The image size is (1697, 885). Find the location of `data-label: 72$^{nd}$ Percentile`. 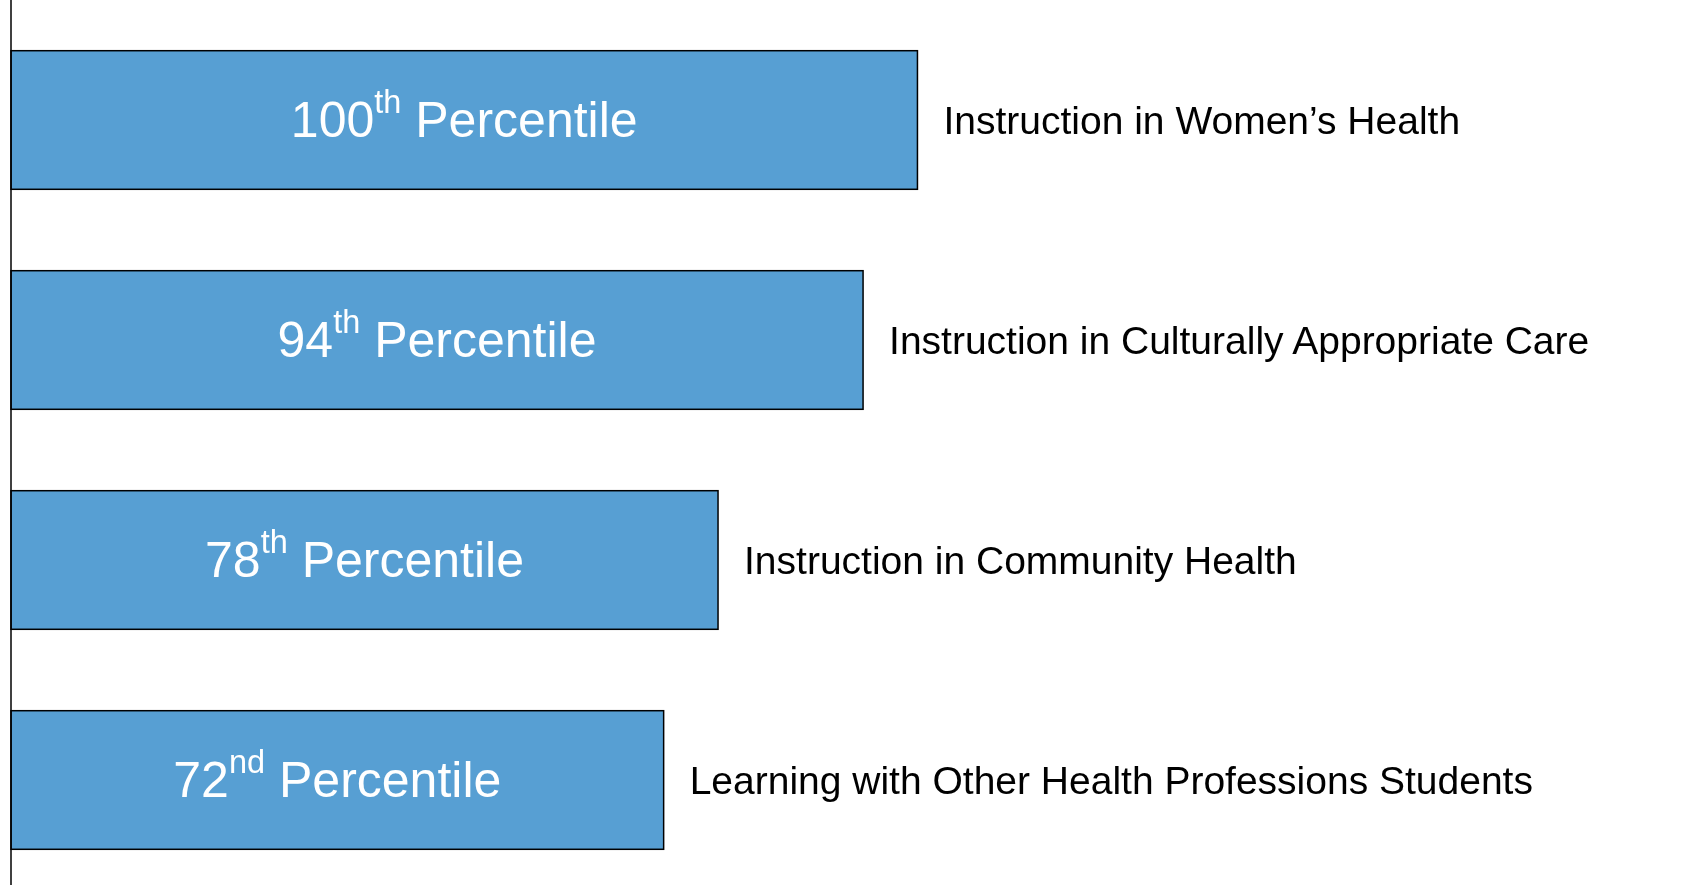

data-label: 72$^{nd}$ Percentile is located at coordinates (337, 776).